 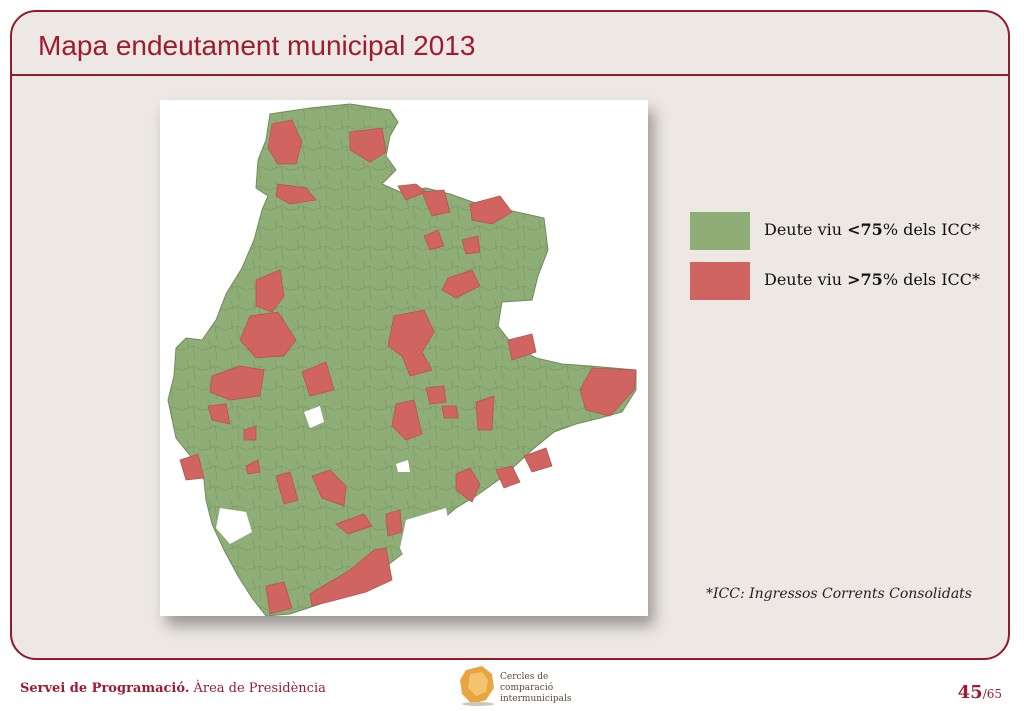 I want to click on title-bar: Mapa endeutament municipal 2013, so click(x=510, y=44).